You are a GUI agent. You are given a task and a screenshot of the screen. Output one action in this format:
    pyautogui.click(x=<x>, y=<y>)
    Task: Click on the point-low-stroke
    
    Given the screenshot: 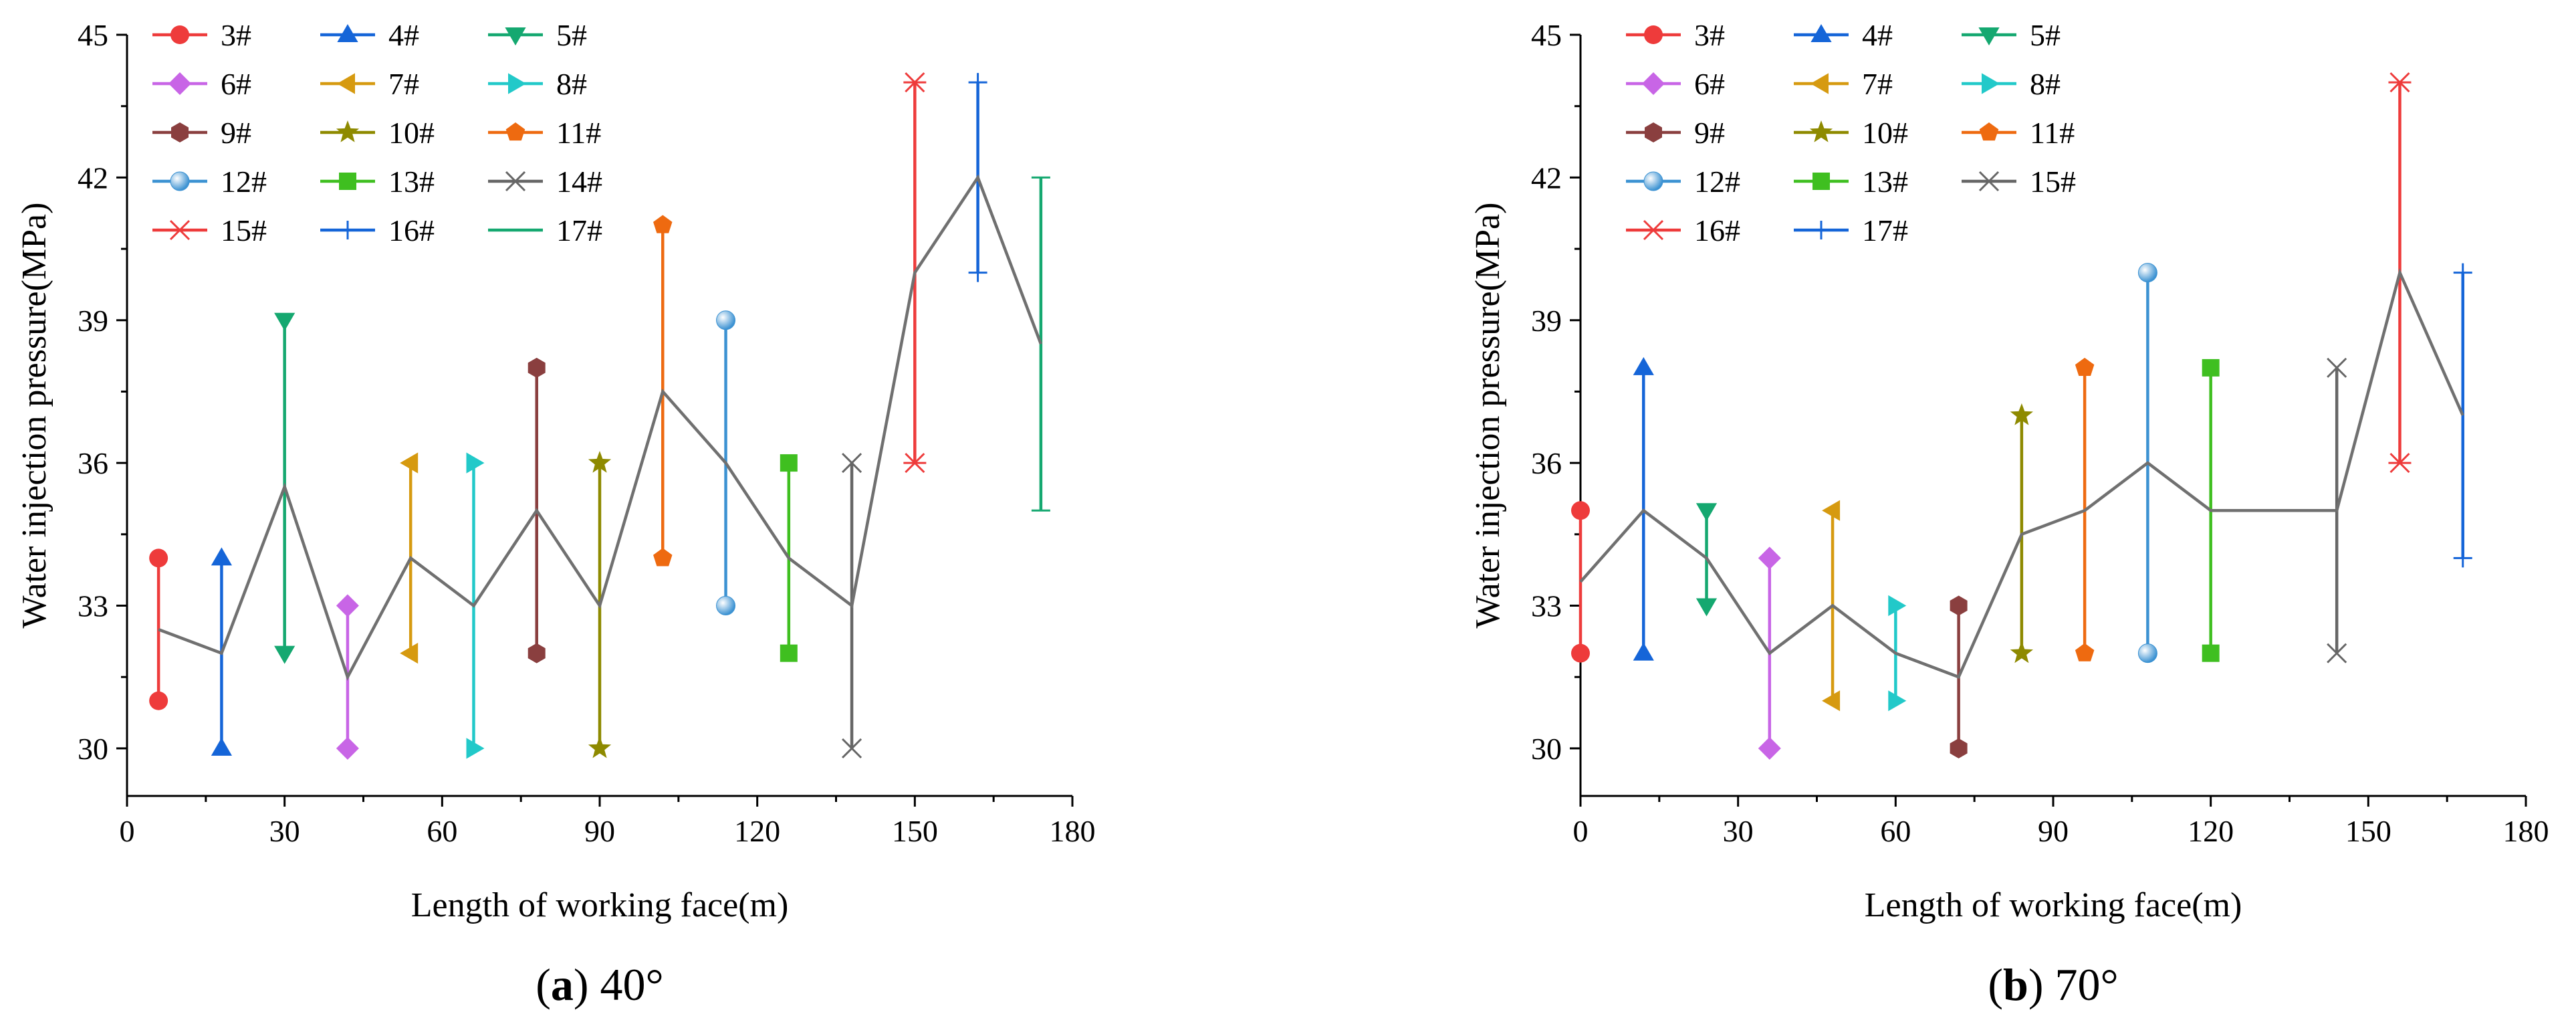 What is the action you would take?
    pyautogui.click(x=852, y=748)
    